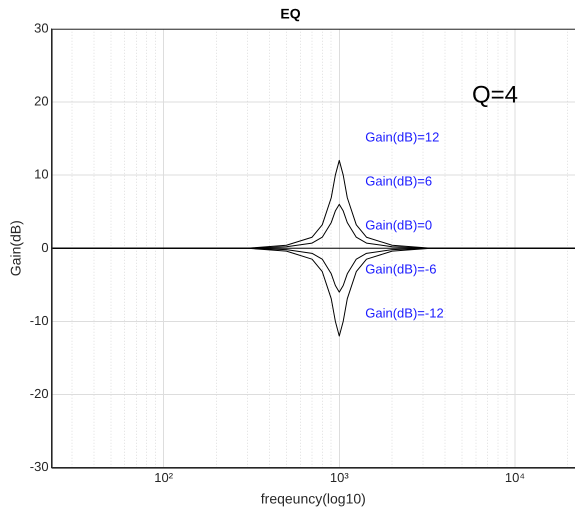 The width and height of the screenshot is (575, 512). Describe the element at coordinates (39, 466) in the screenshot. I see `y-tick-label: -30` at that location.